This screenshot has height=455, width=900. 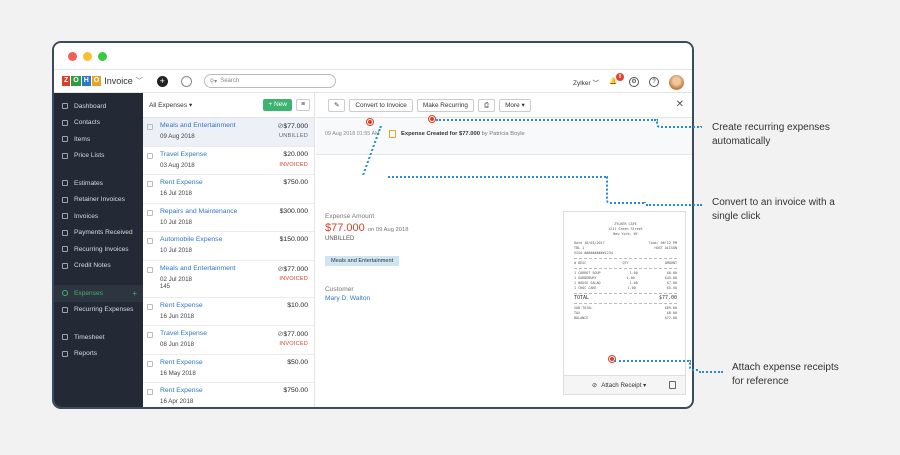 I want to click on sidebar-item-retainer-invoices: Retainer Invoices, so click(x=98, y=200).